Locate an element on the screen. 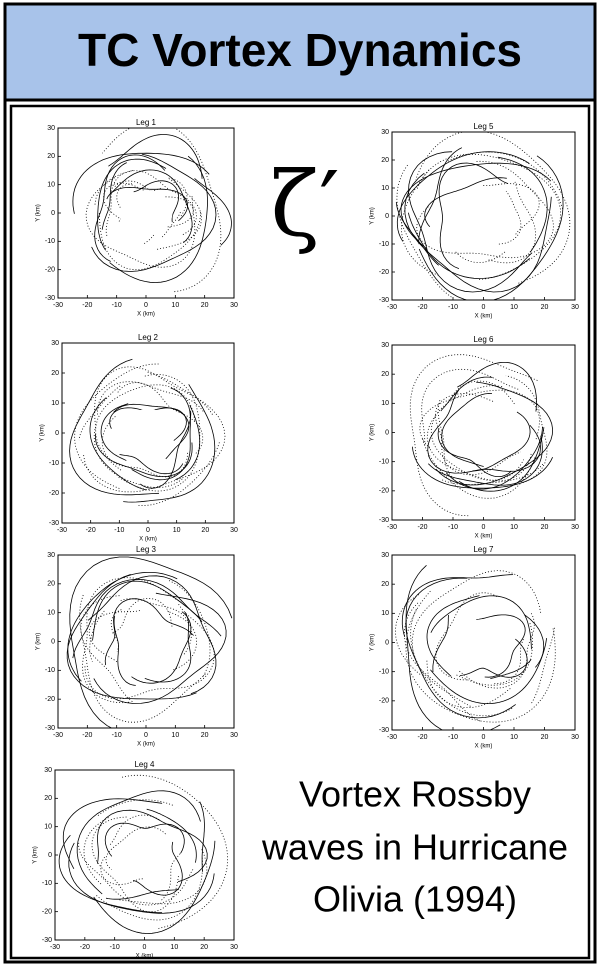 The width and height of the screenshot is (600, 972). panel-title: Leg 7 is located at coordinates (483, 549).